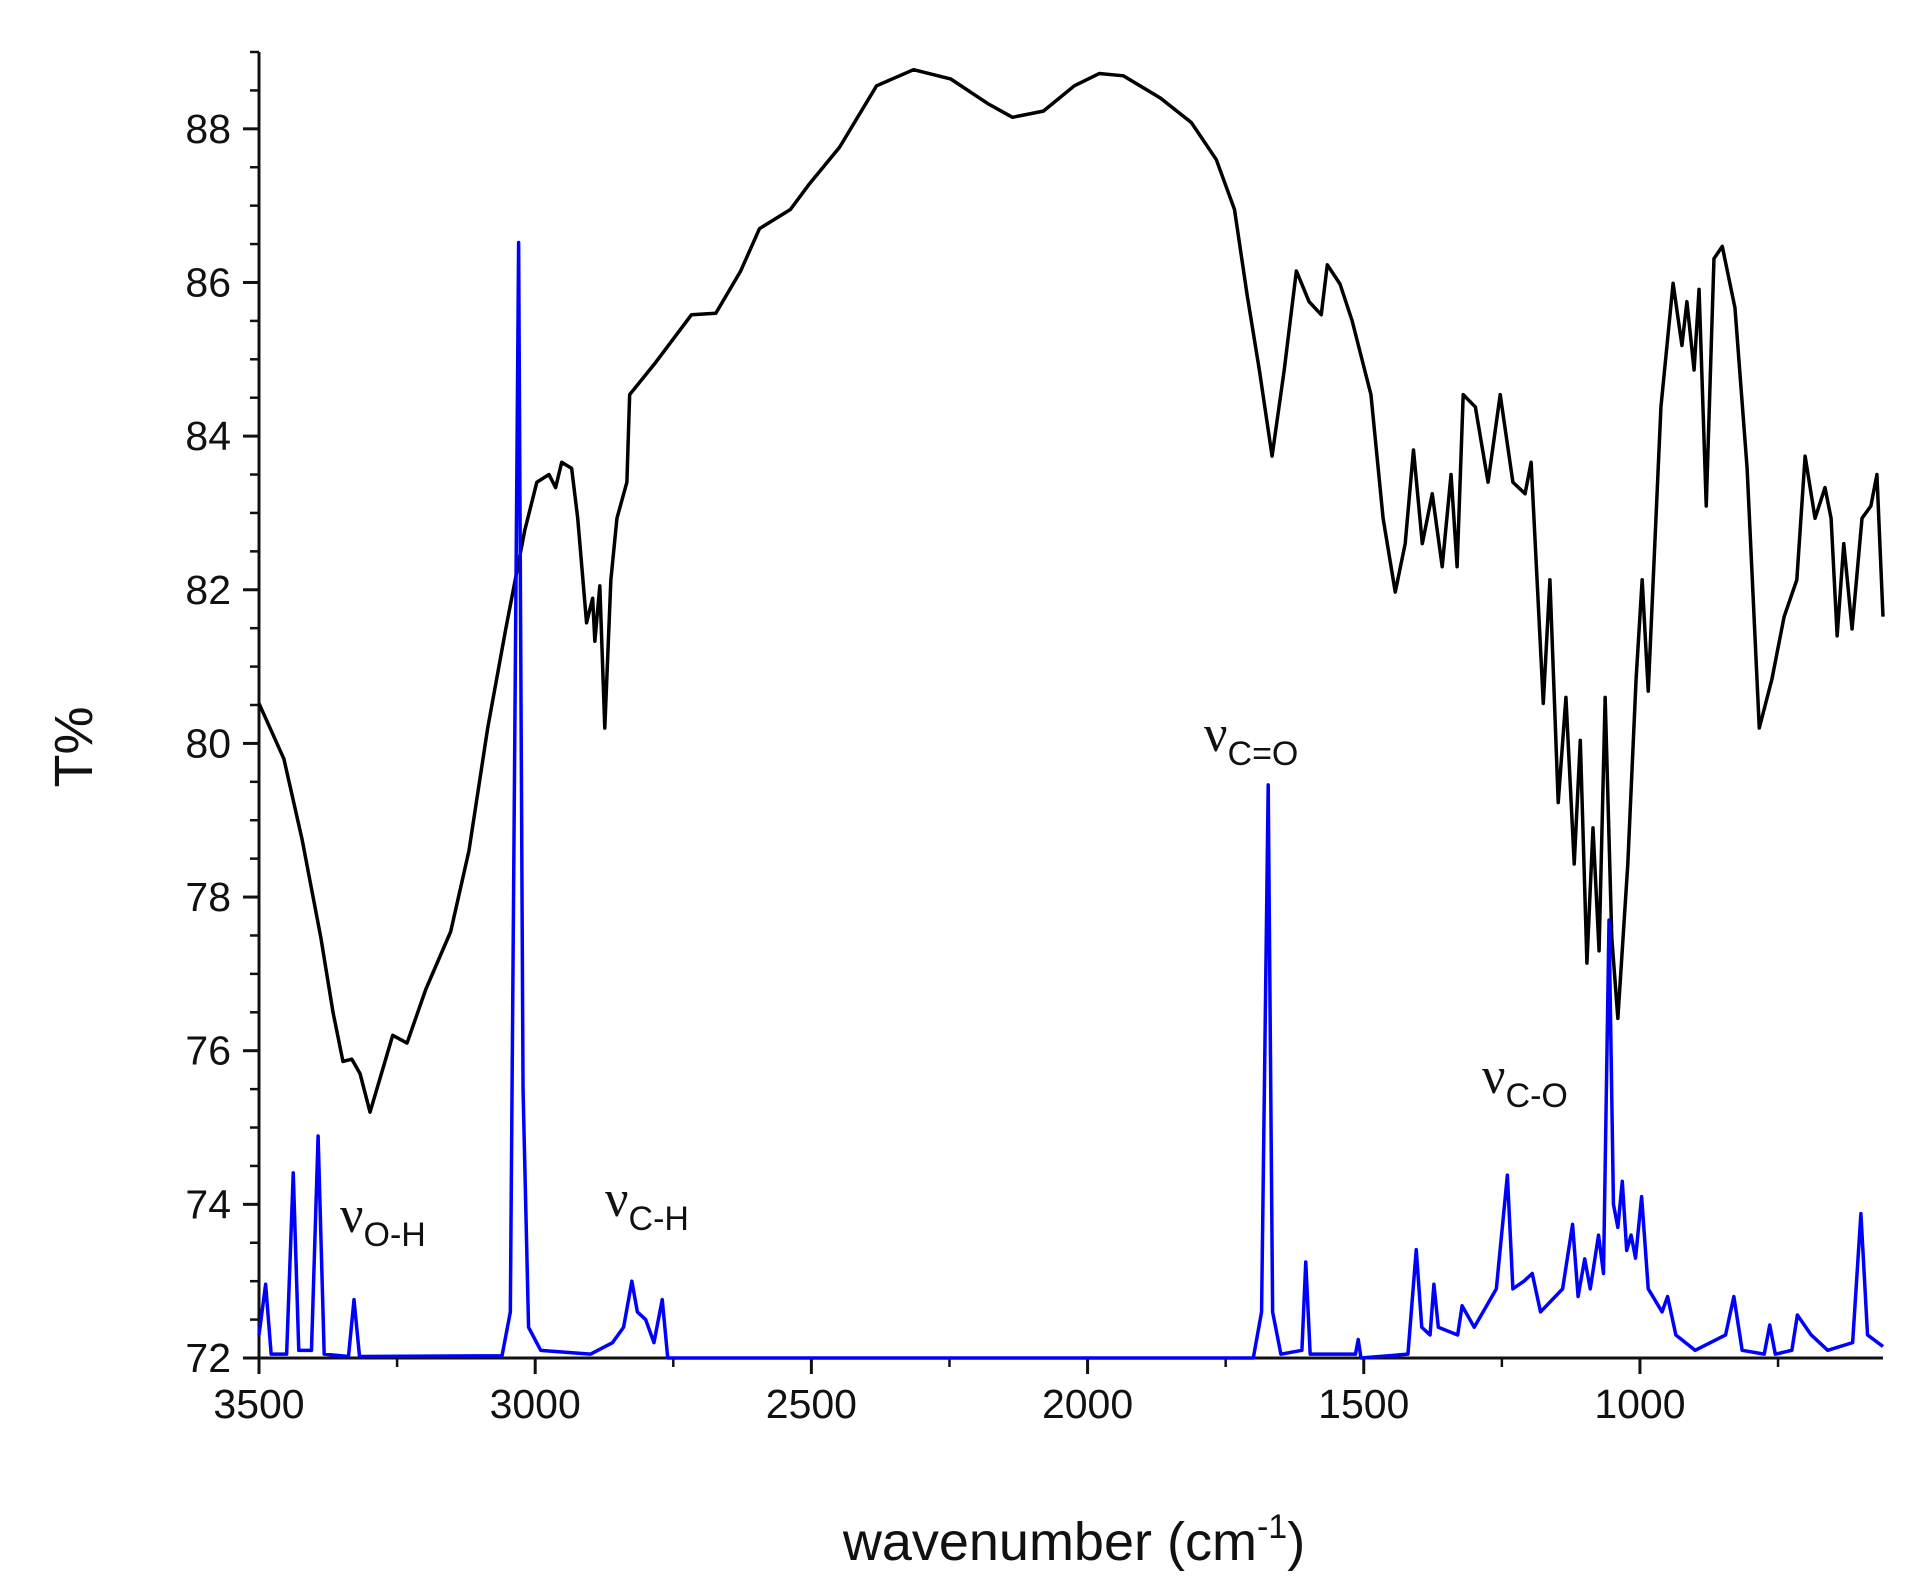 This screenshot has height=1586, width=1914. Describe the element at coordinates (811, 1404) in the screenshot. I see `x-tick-label: 2500` at that location.